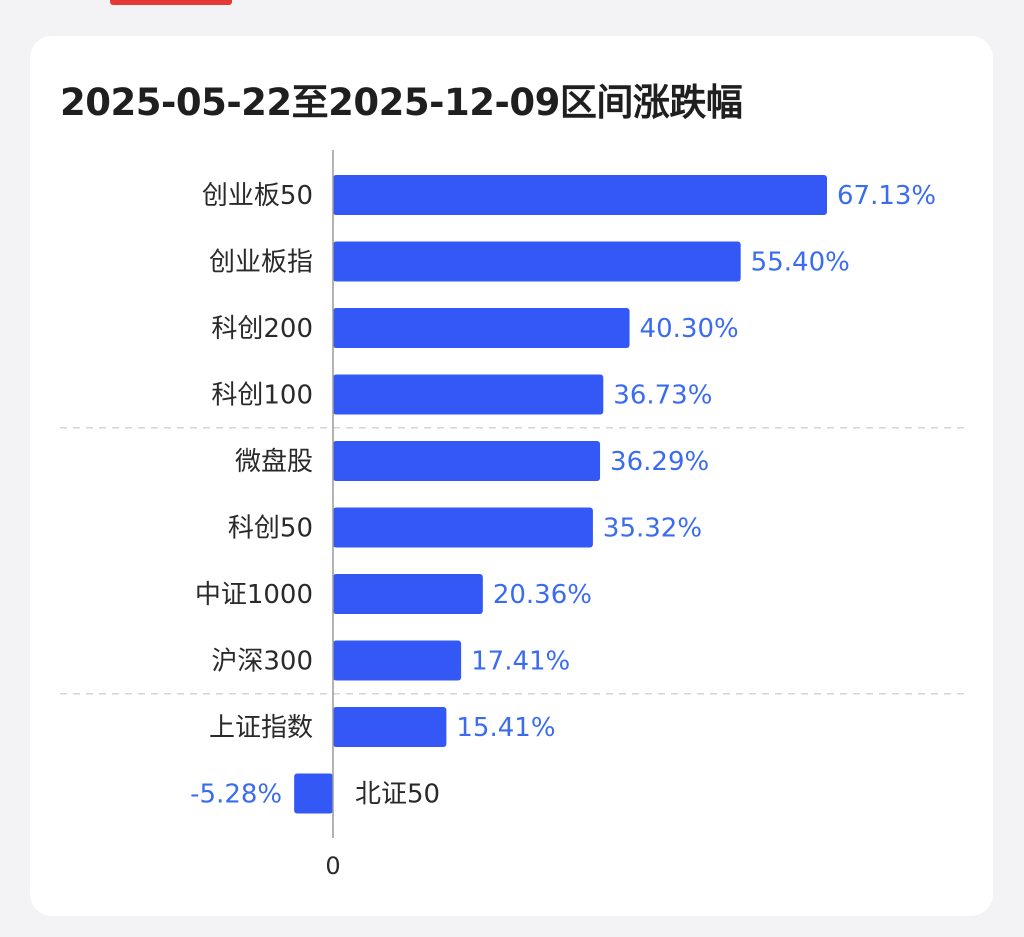  Describe the element at coordinates (397, 795) in the screenshot. I see `category-label: 北证50` at that location.